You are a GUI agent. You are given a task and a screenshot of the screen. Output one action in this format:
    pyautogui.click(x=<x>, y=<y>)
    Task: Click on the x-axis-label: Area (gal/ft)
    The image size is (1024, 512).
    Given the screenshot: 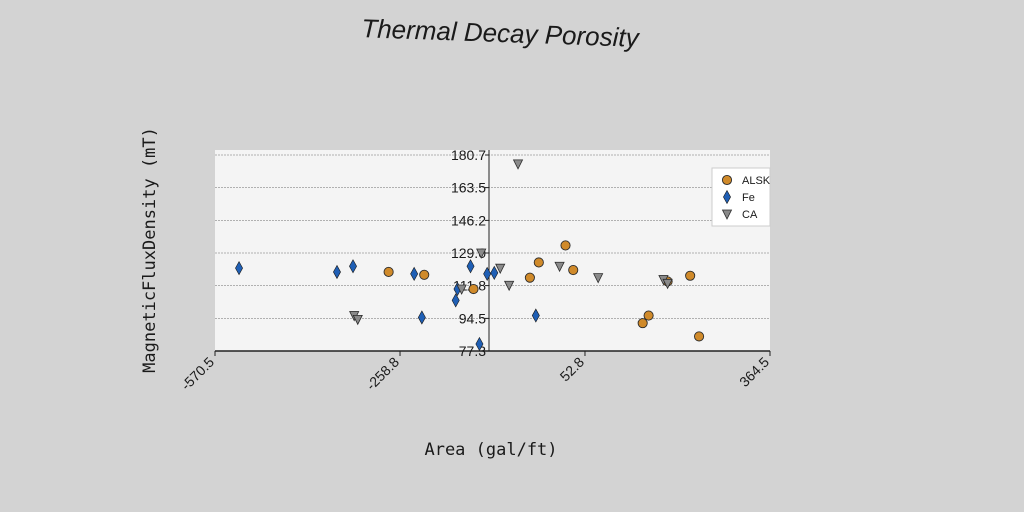 What is the action you would take?
    pyautogui.click(x=491, y=450)
    